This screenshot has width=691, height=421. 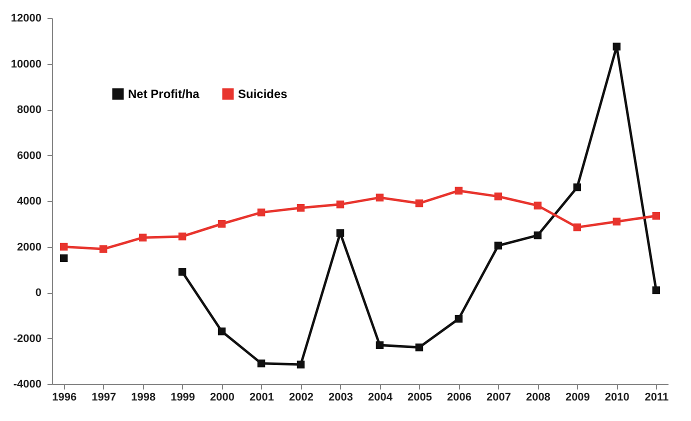 I want to click on x-tick-label: 2010, so click(x=617, y=398).